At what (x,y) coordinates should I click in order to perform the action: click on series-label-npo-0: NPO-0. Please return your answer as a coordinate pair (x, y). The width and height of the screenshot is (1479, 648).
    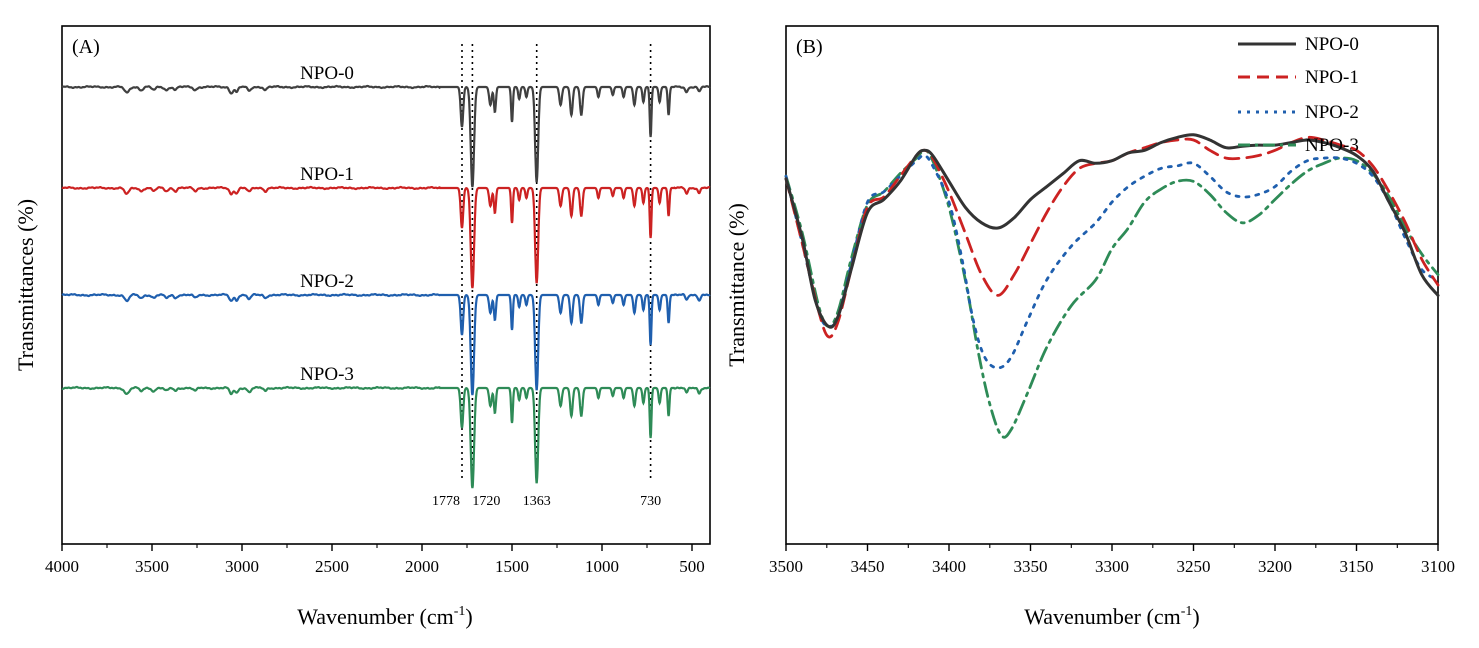
    Looking at the image, I should click on (327, 73).